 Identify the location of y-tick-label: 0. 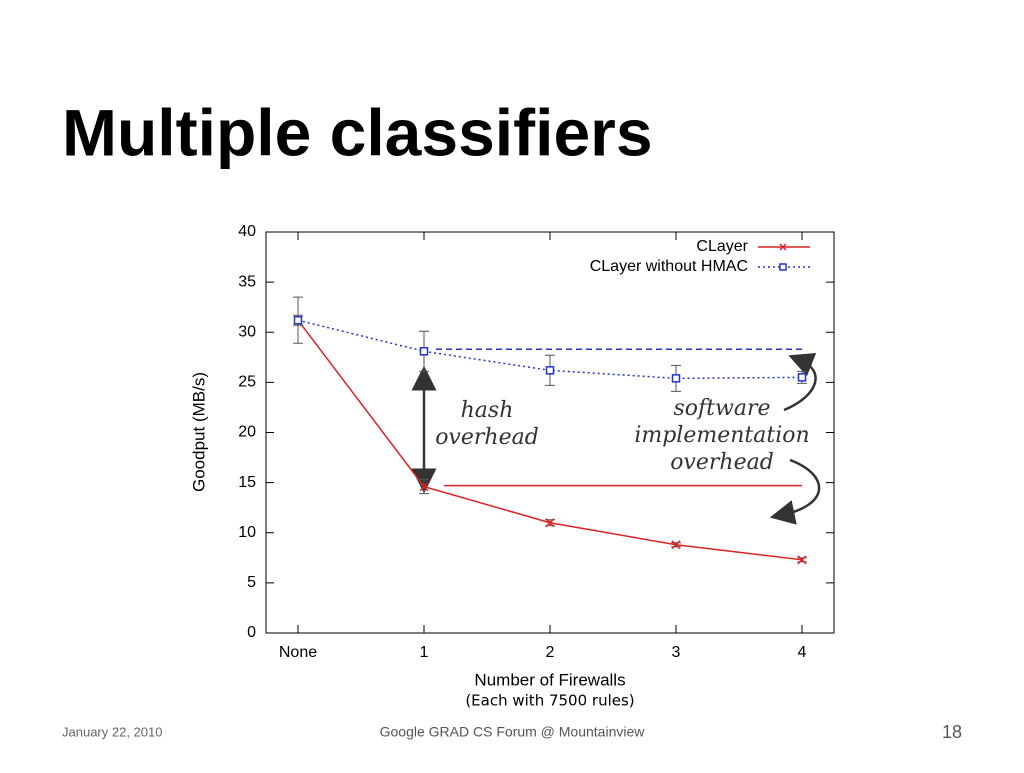
(251, 632).